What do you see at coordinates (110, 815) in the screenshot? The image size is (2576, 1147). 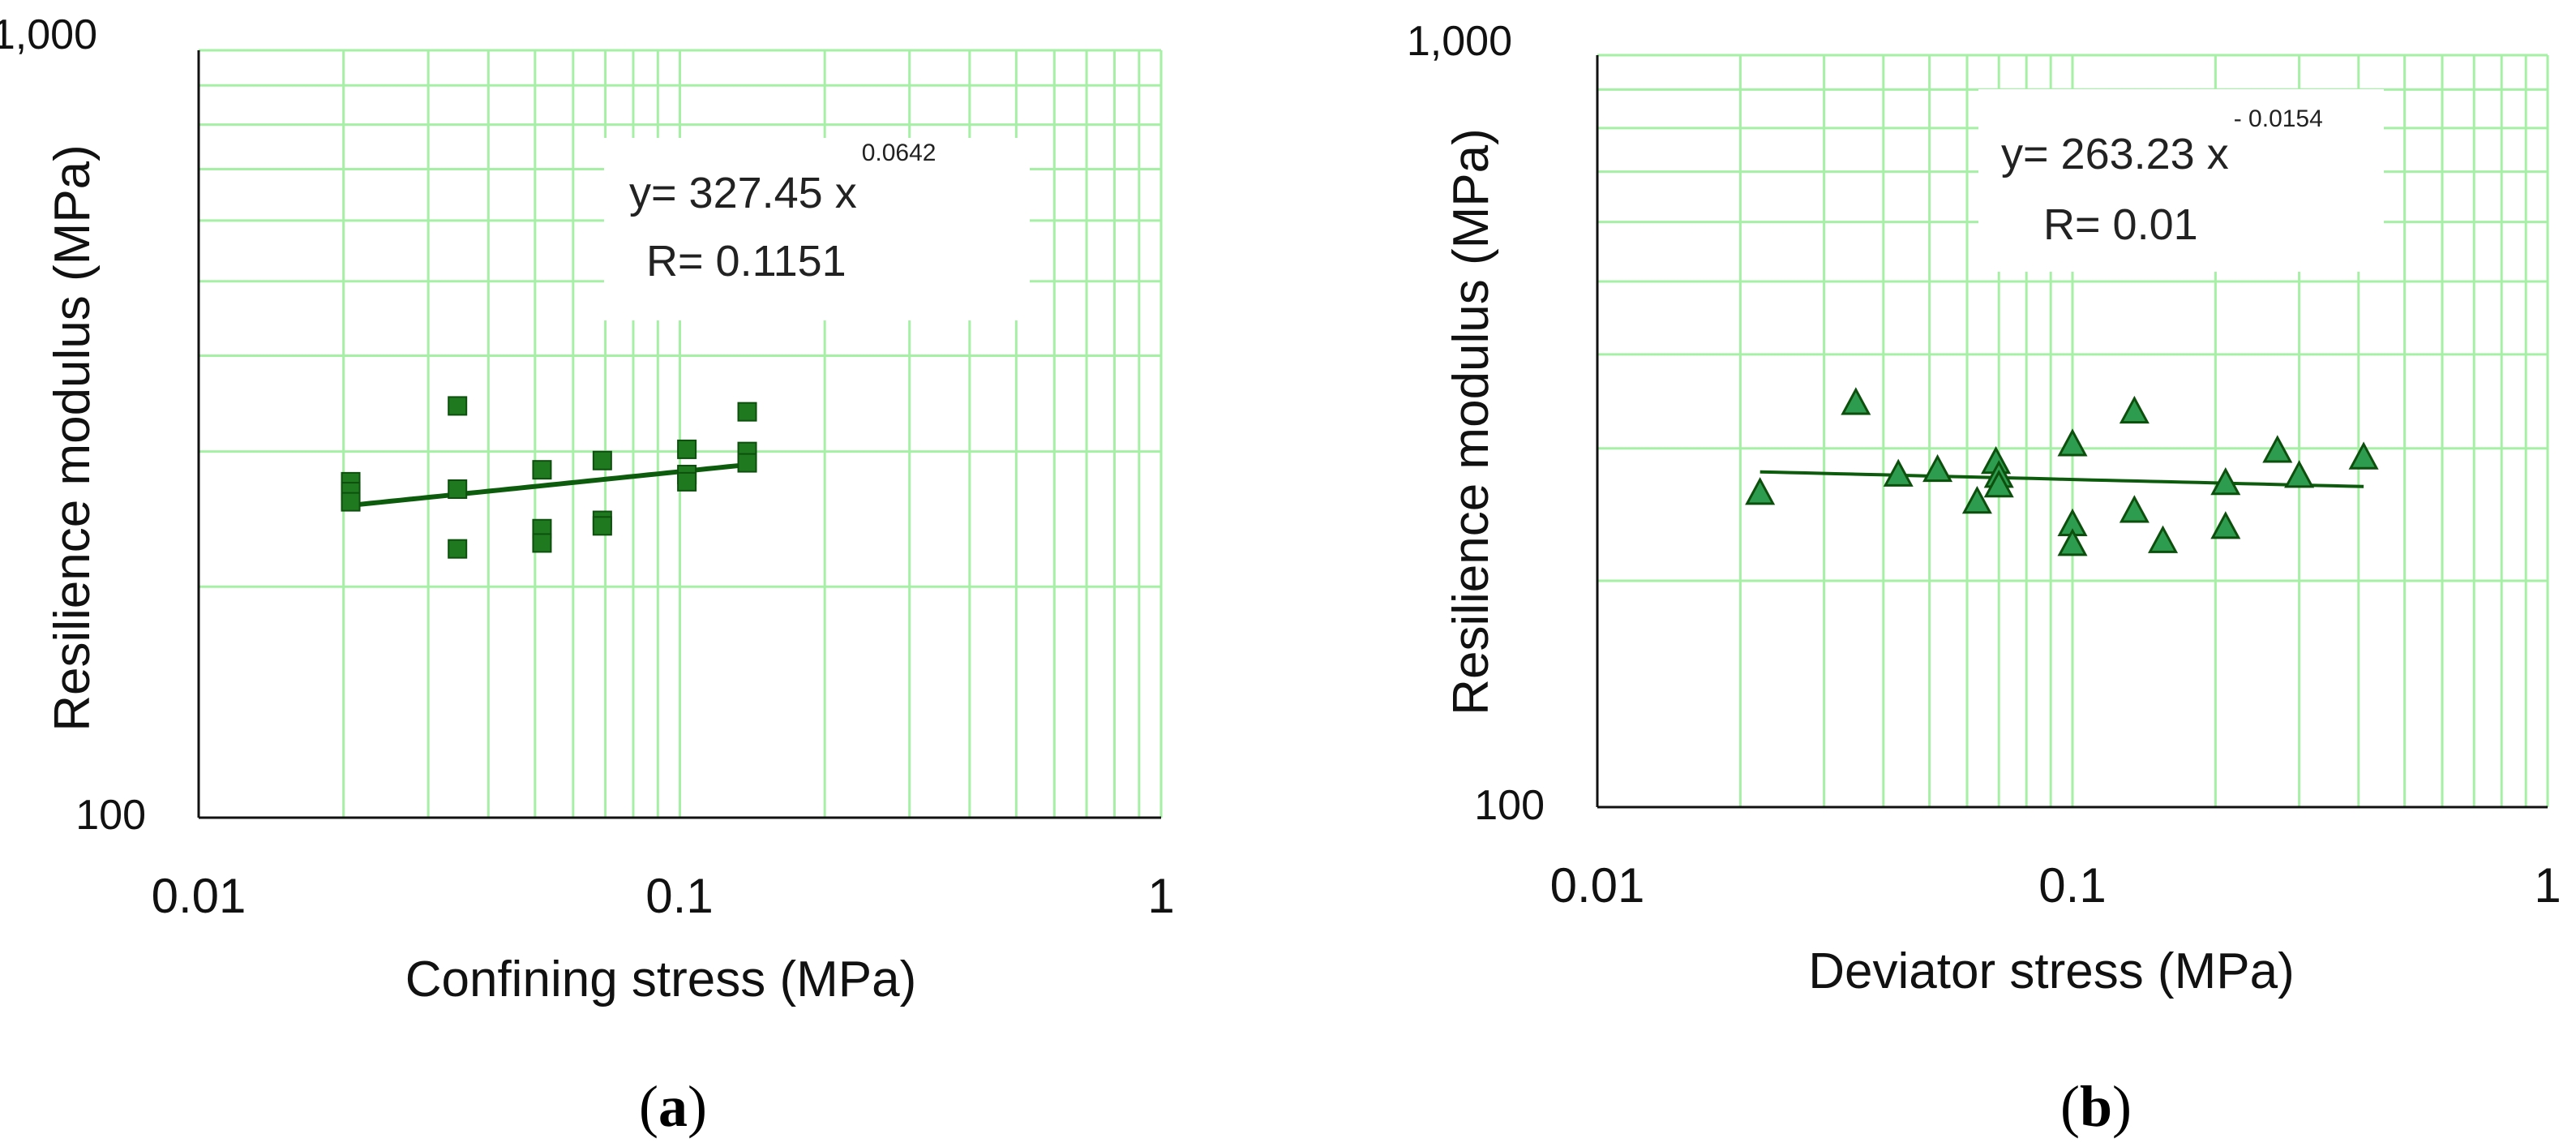 I see `chart-a-y-tick-100: 100` at bounding box center [110, 815].